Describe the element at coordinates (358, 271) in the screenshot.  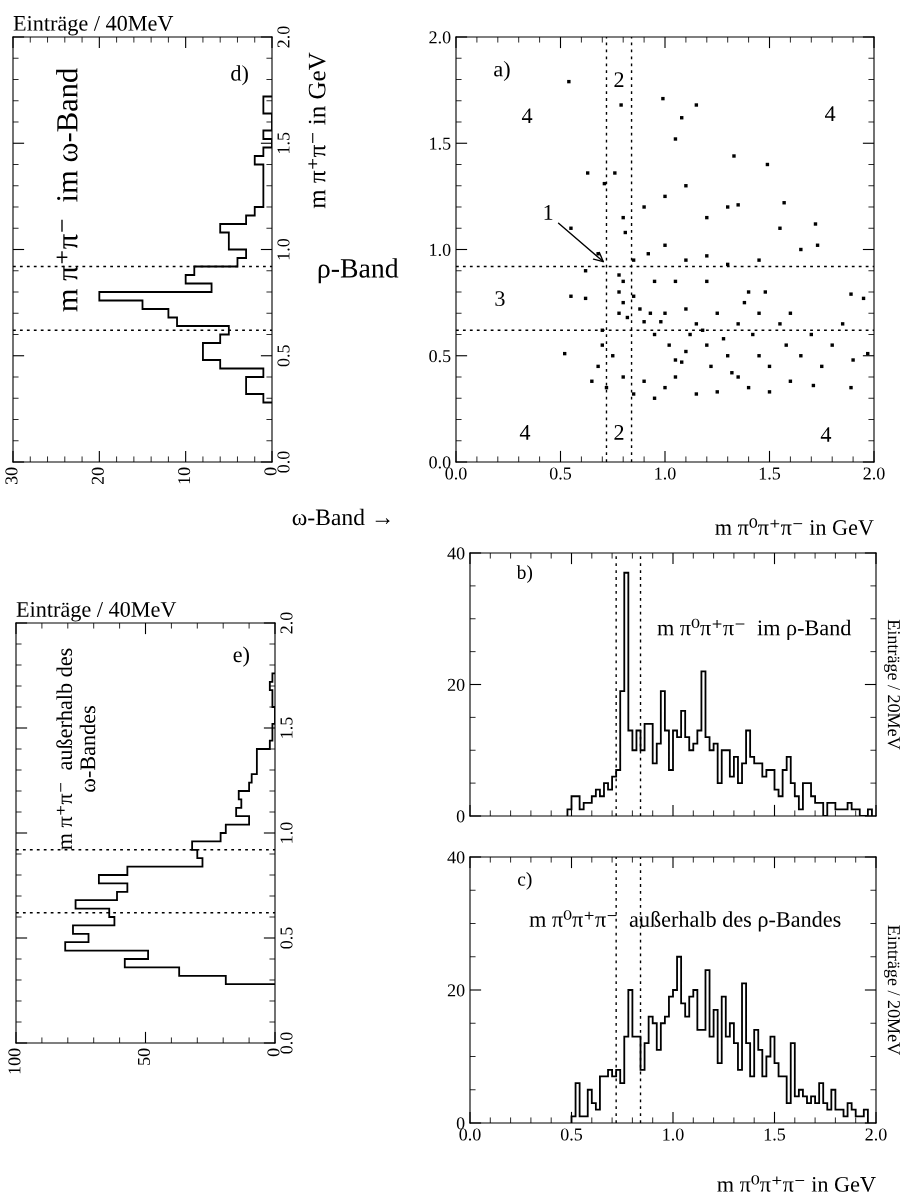
I see `text: ρ-Band` at that location.